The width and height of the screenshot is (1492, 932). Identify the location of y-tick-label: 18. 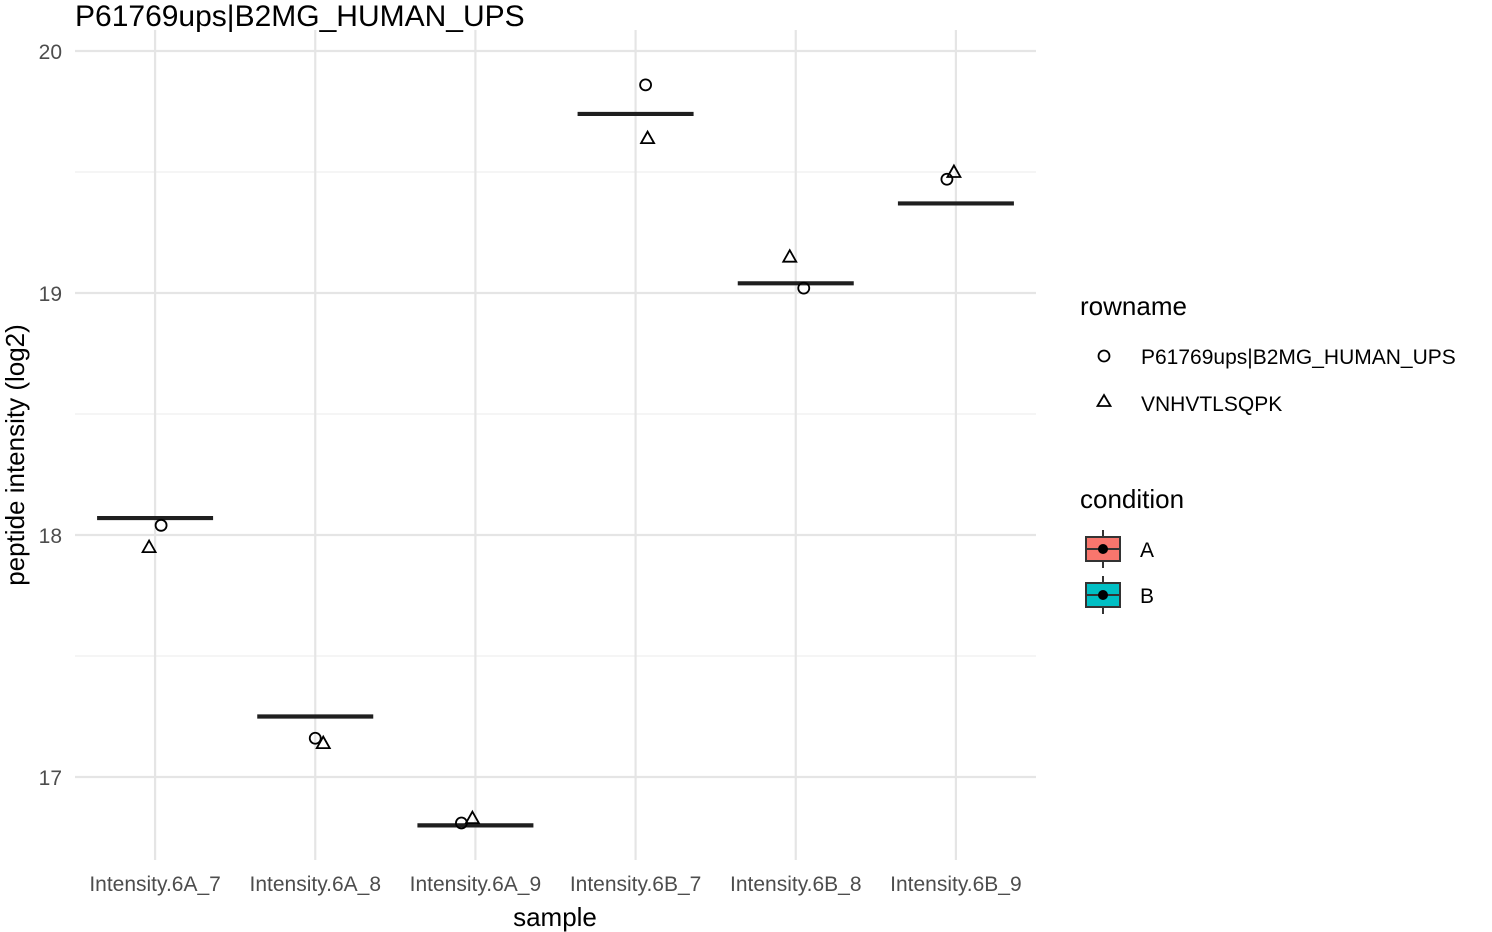
(50, 536).